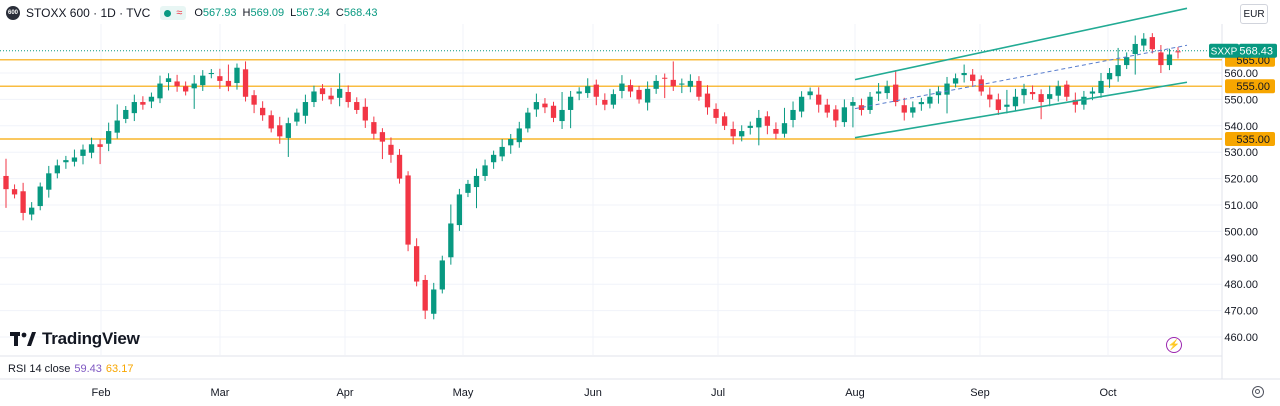  What do you see at coordinates (1258, 50) in the screenshot?
I see `last-price-badge` at bounding box center [1258, 50].